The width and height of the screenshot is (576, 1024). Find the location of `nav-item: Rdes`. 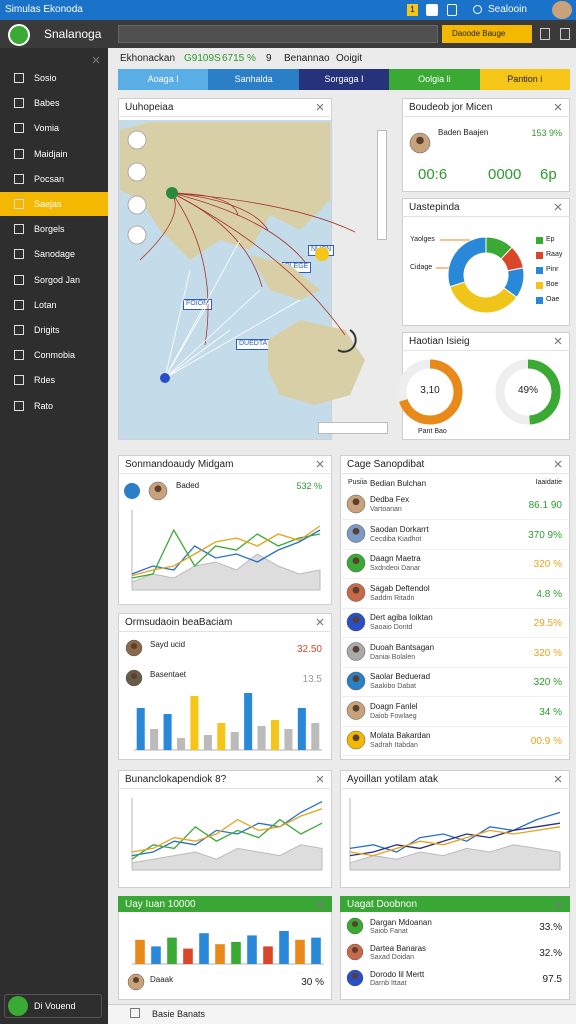

nav-item: Rdes is located at coordinates (45, 380).